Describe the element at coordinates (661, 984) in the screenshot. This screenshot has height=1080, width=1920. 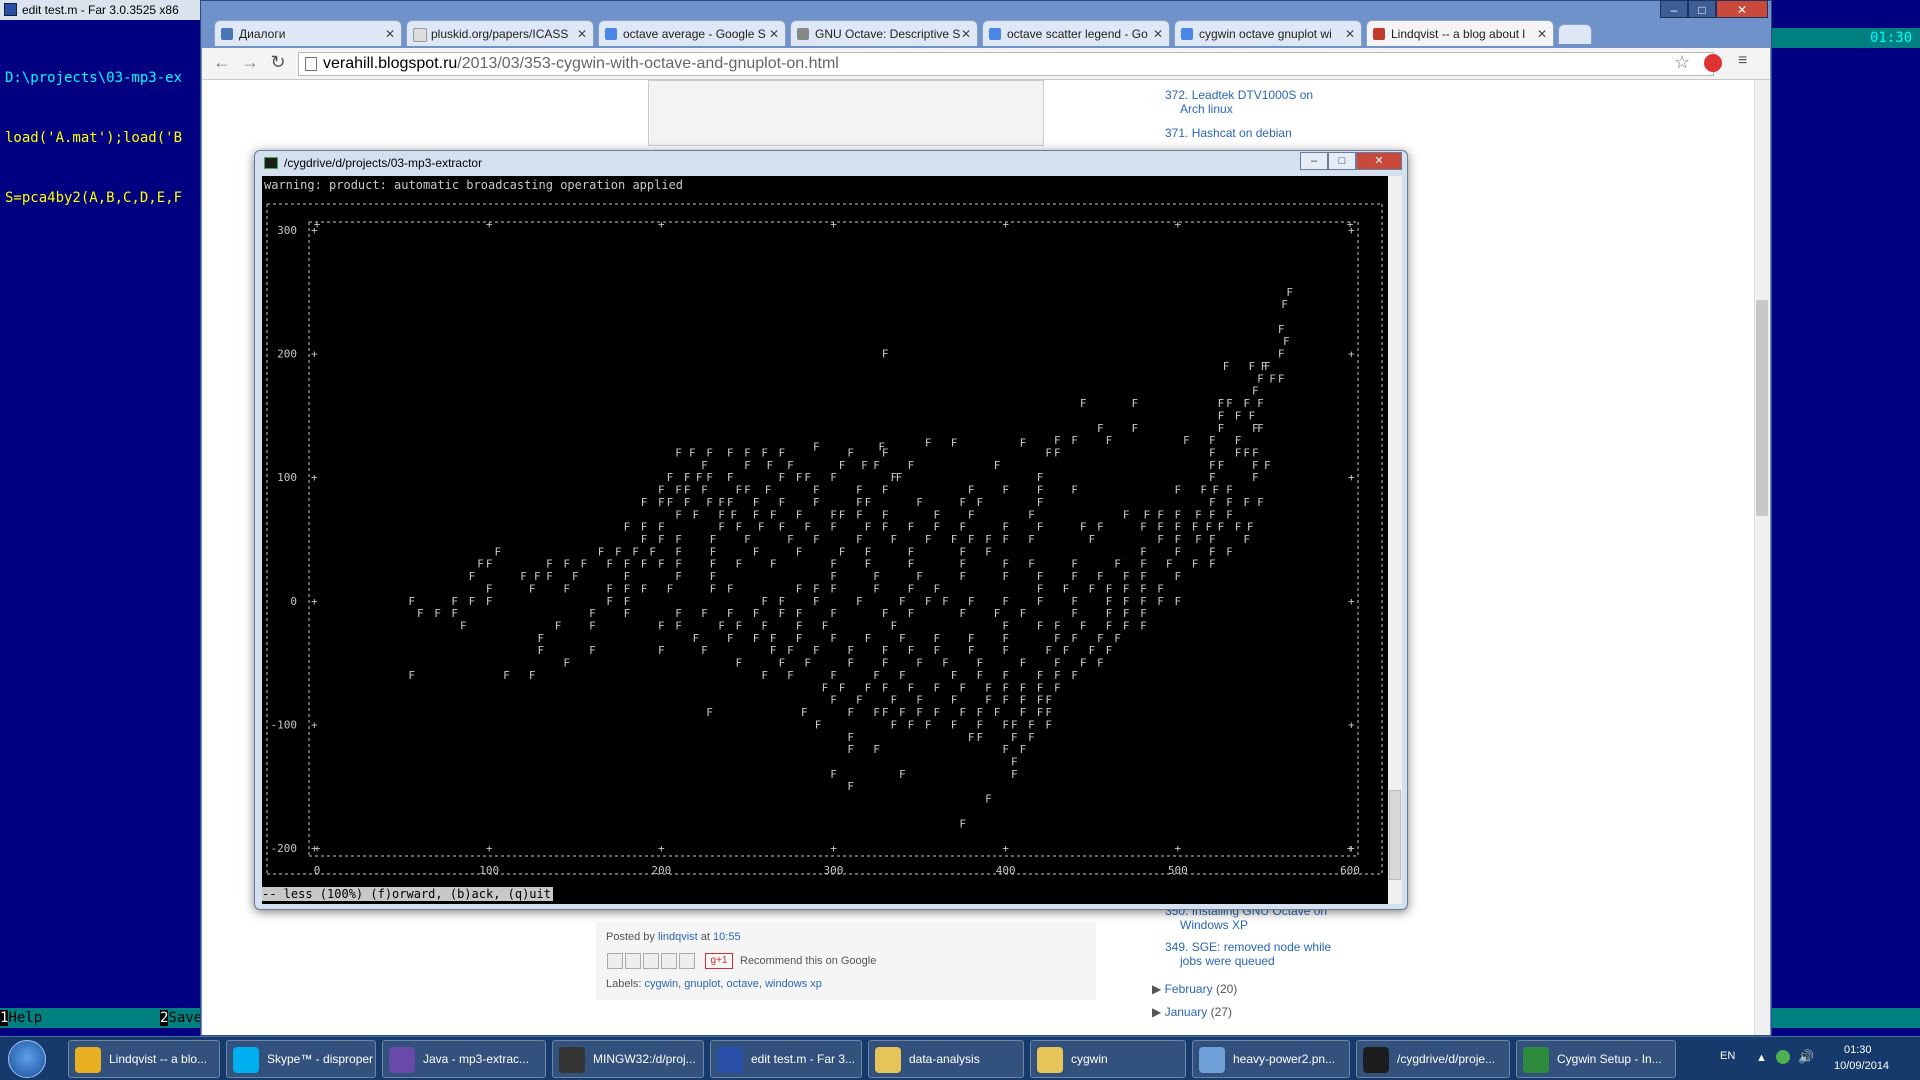
I see `label-link: cygwin` at that location.